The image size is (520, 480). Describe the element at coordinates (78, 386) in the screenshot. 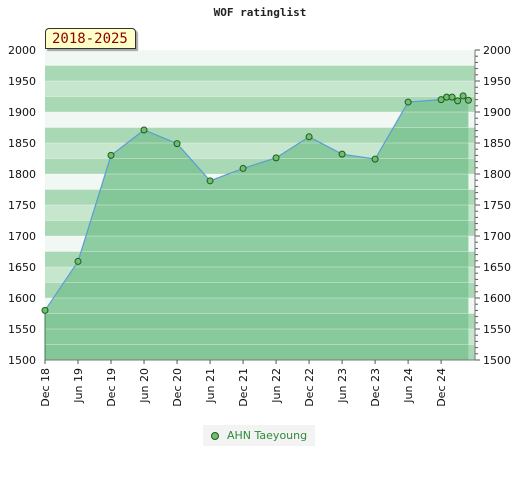

I see `x-tick-label: Jun 19` at that location.